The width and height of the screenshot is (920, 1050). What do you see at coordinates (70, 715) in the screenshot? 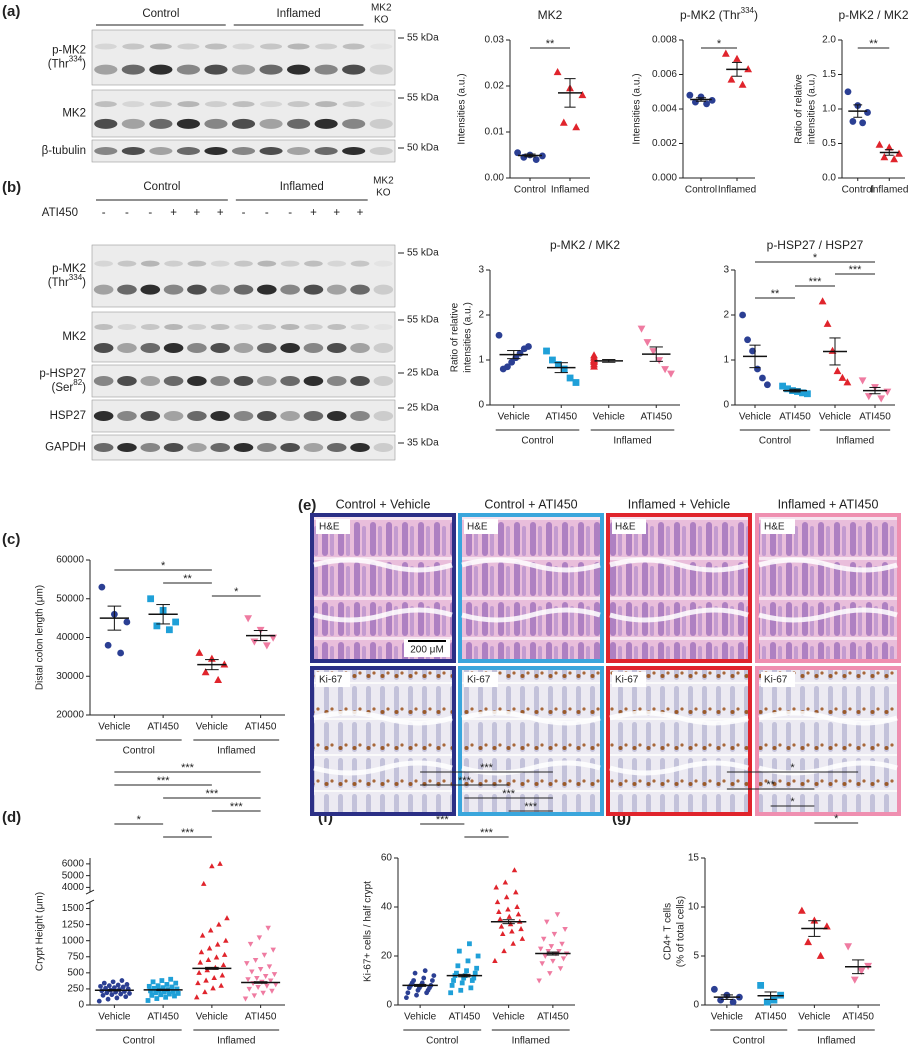
I see `y-tick-label: 20000` at bounding box center [70, 715].